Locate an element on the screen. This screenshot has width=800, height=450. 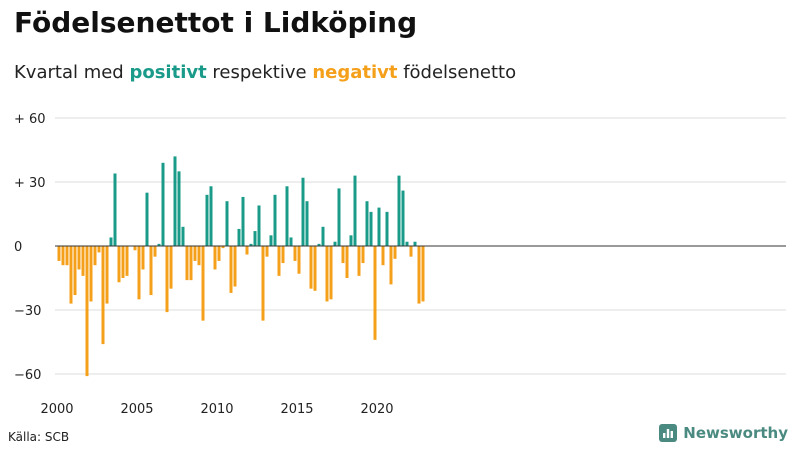
chart-title: Födelsenettot i Lidköping is located at coordinates (216, 22).